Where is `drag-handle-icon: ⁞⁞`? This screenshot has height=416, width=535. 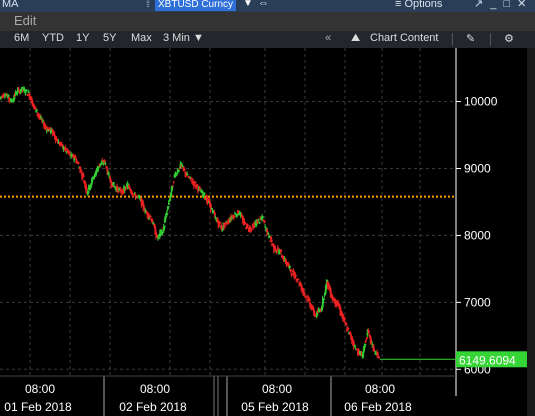
drag-handle-icon: ⁞⁞ is located at coordinates (148, 4).